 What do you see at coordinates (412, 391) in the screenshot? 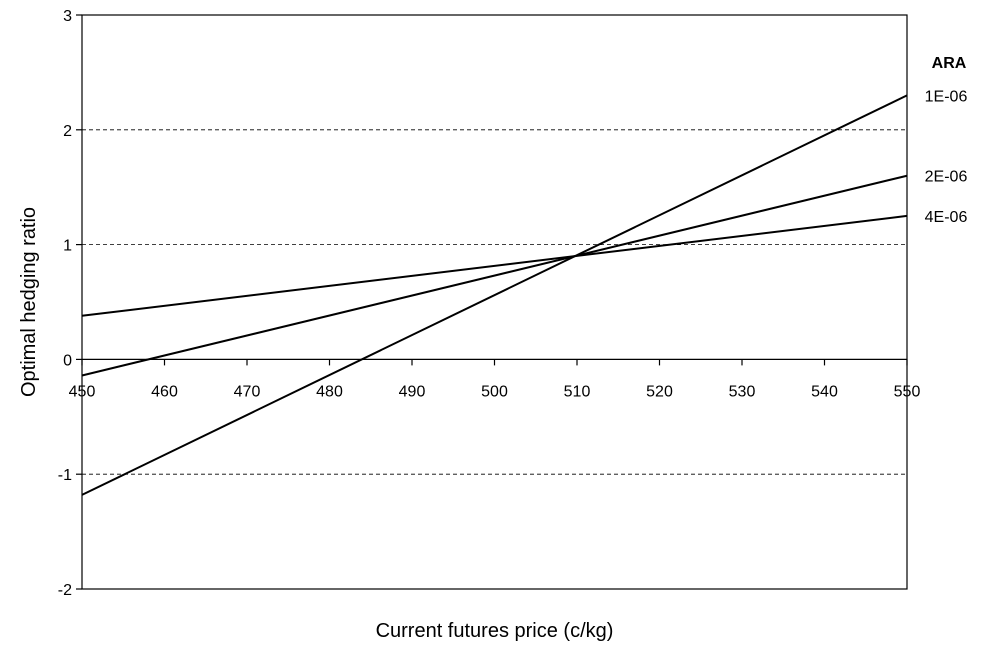
I see `x-tick-label: 490` at bounding box center [412, 391].